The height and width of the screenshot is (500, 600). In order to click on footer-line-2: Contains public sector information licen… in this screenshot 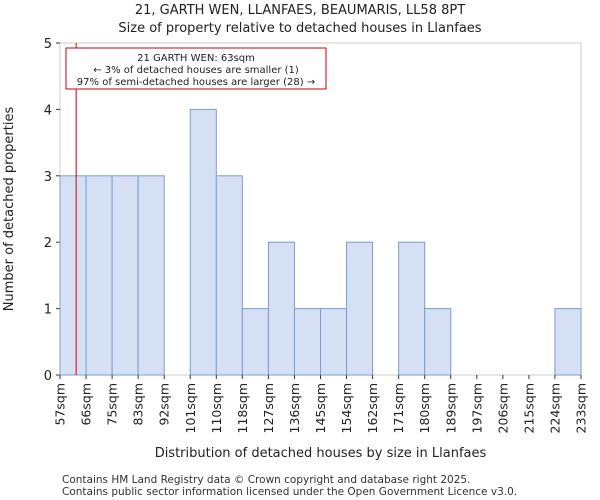, I will do `click(290, 492)`.